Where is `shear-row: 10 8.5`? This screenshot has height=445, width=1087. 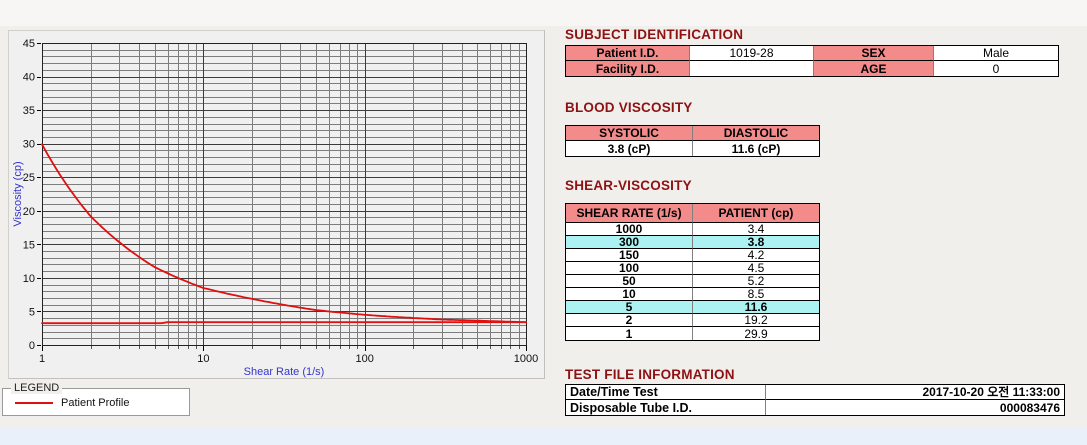
shear-row: 10 8.5 is located at coordinates (692, 294).